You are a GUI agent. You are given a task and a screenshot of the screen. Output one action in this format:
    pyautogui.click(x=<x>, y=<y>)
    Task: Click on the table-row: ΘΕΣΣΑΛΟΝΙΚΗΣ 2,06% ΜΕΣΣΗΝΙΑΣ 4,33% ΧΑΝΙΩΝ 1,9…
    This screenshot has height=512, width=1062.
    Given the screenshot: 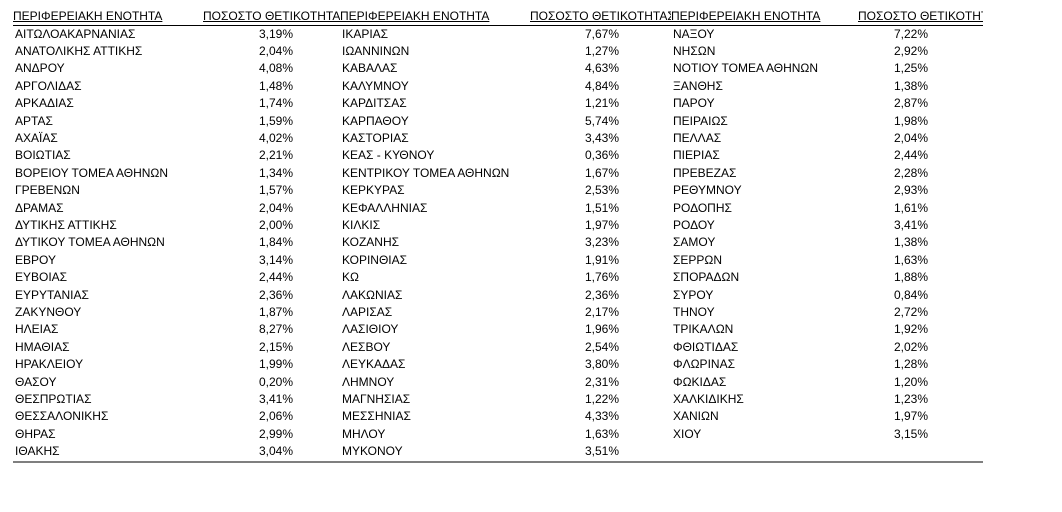 What is the action you would take?
    pyautogui.click(x=498, y=416)
    